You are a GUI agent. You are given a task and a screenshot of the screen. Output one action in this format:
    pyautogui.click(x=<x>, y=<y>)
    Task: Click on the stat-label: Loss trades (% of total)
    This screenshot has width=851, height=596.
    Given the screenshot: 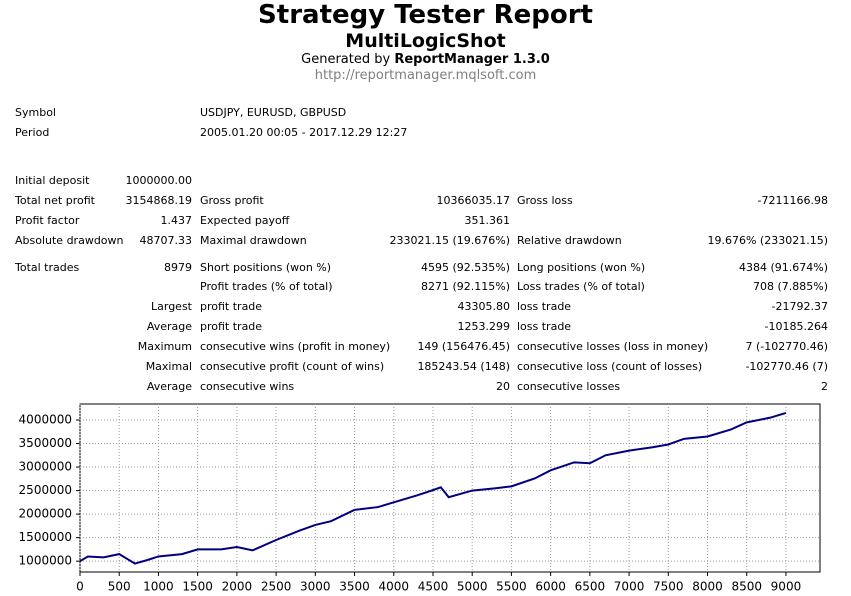 What is the action you would take?
    pyautogui.click(x=581, y=286)
    